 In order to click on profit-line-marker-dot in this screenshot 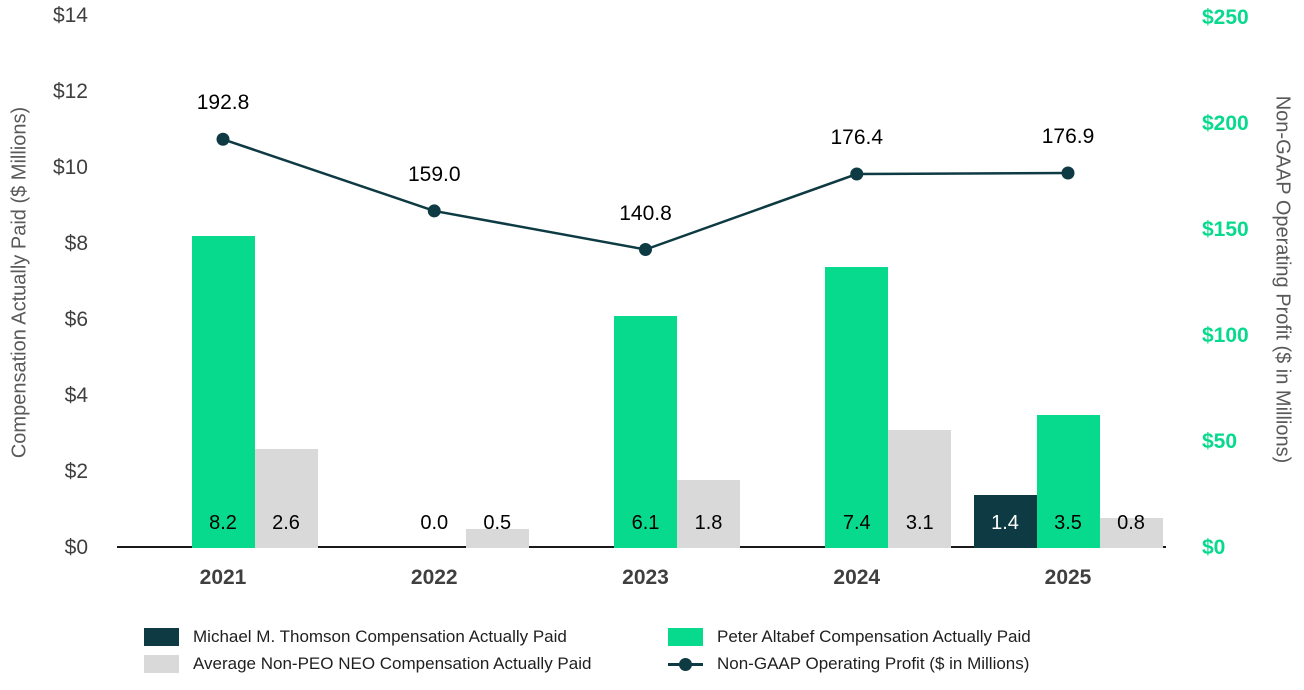, I will do `click(685, 664)`.